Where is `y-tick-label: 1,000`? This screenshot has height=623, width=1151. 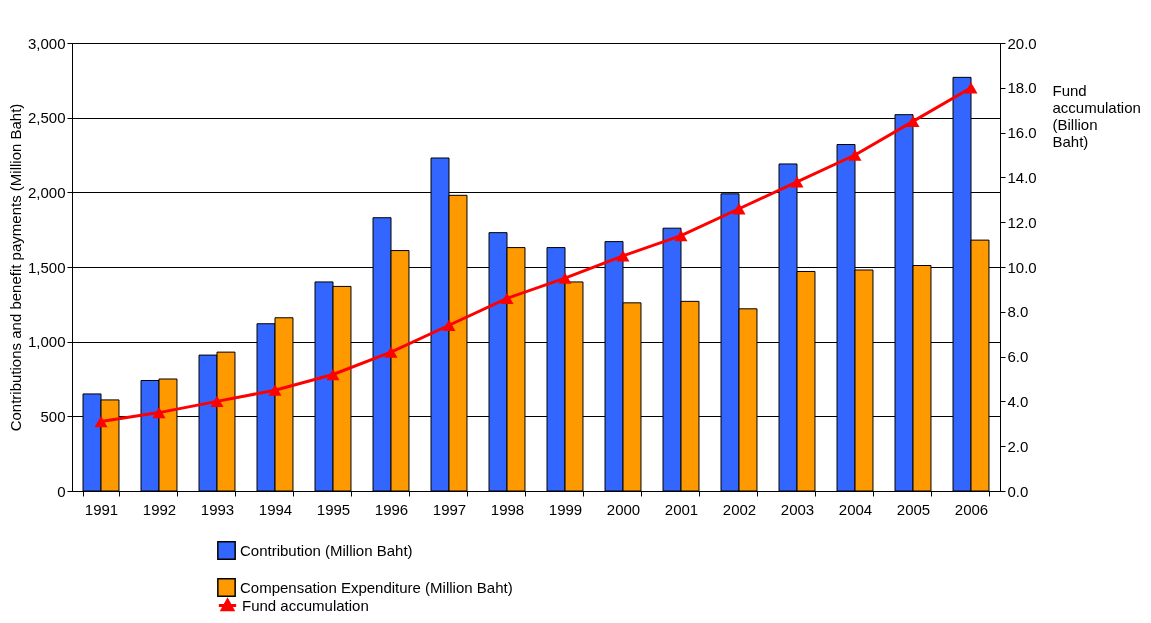
y-tick-label: 1,000 is located at coordinates (46, 342).